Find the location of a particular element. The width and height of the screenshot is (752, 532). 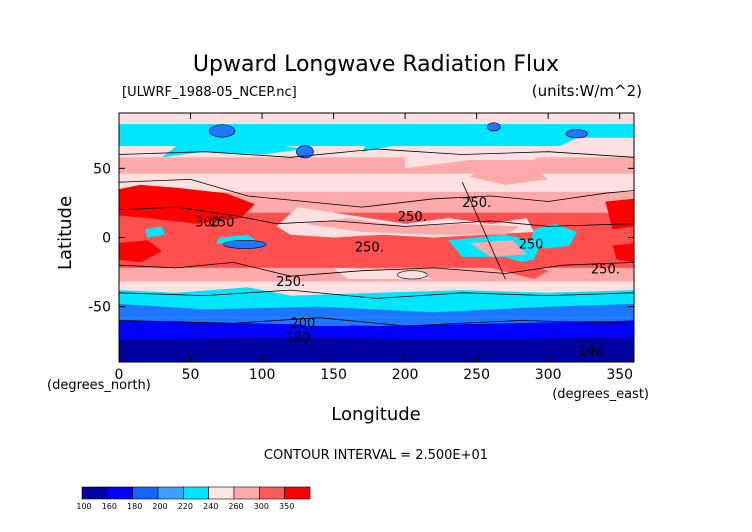

y-tick-label: -50 is located at coordinates (99, 308).